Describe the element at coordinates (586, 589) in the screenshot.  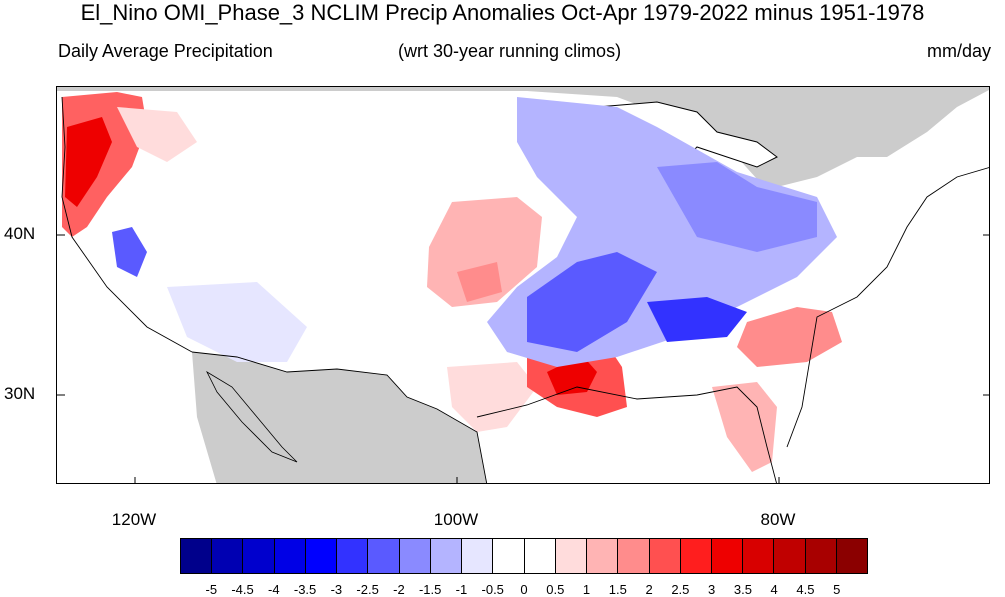
I see `colorbar-label: 1` at that location.